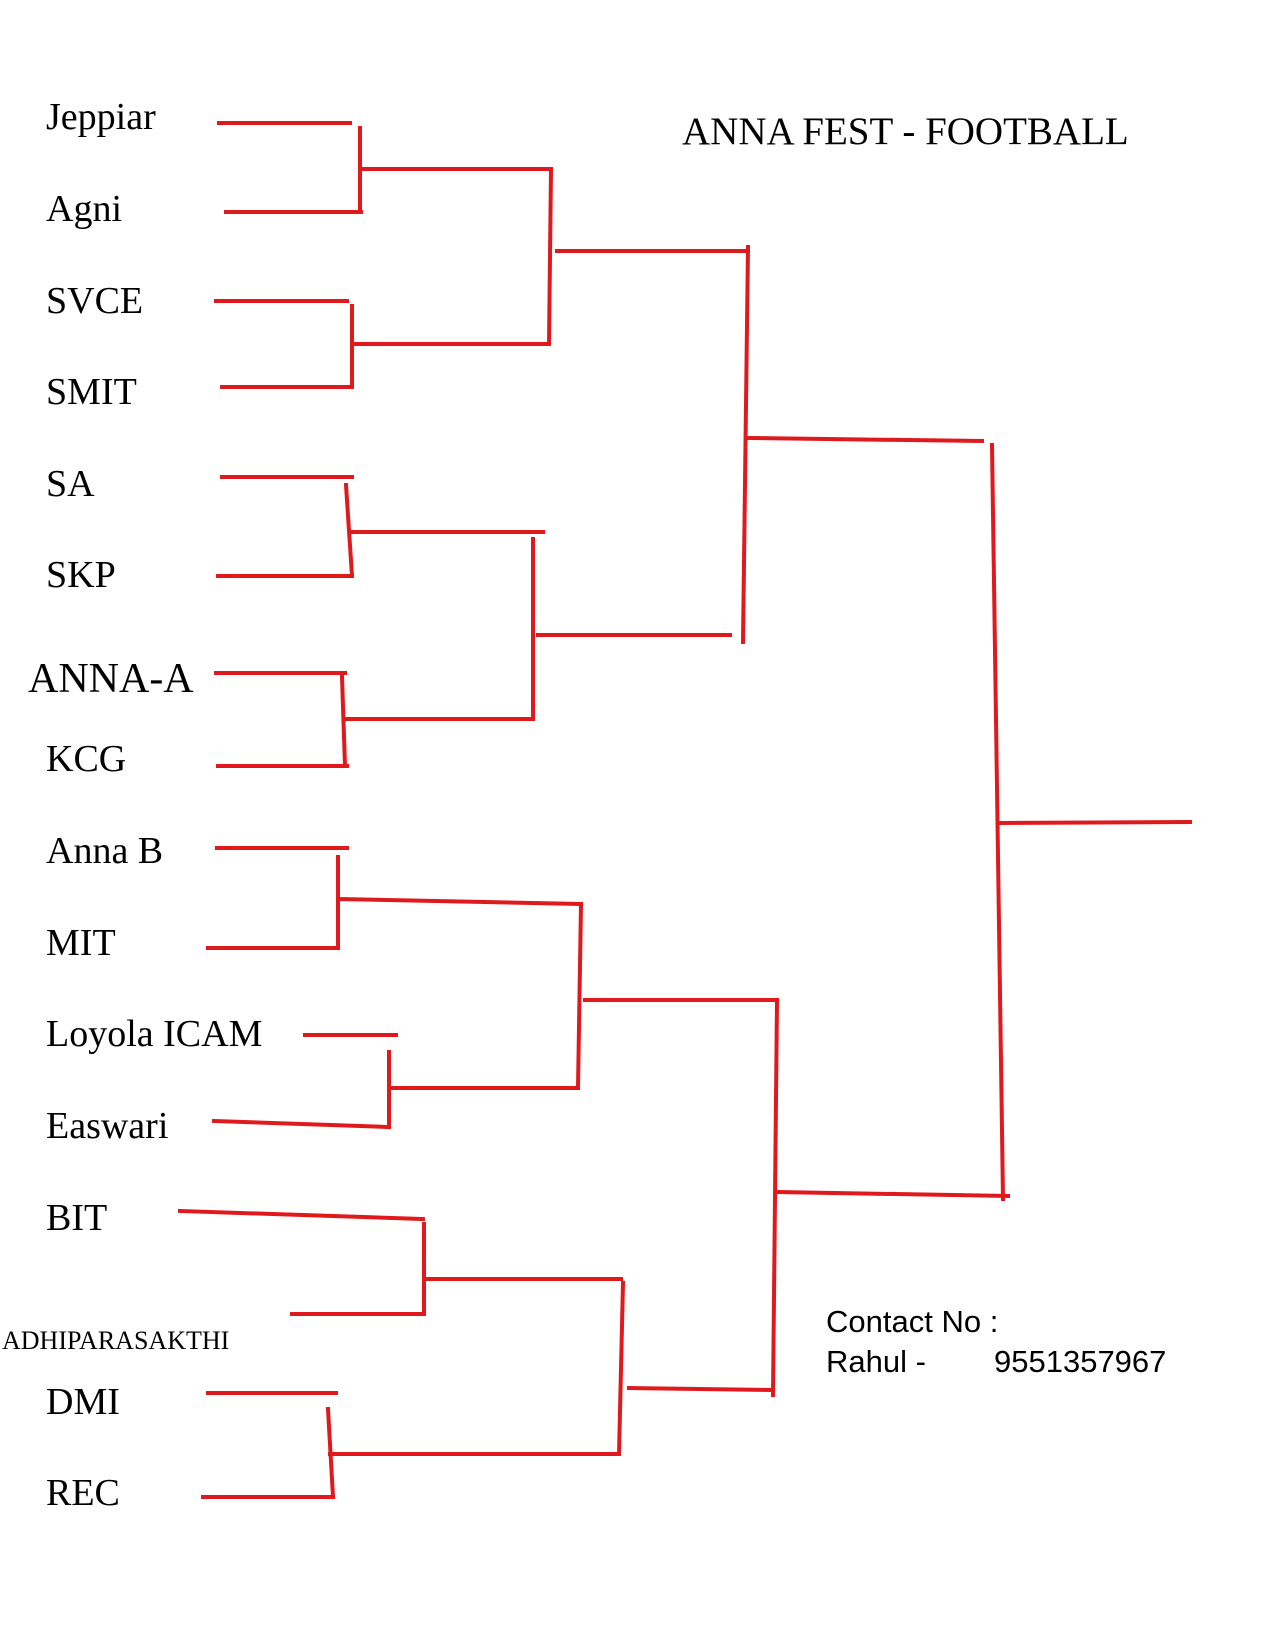  What do you see at coordinates (111, 679) in the screenshot?
I see `team-anna-a: ANNA-A` at bounding box center [111, 679].